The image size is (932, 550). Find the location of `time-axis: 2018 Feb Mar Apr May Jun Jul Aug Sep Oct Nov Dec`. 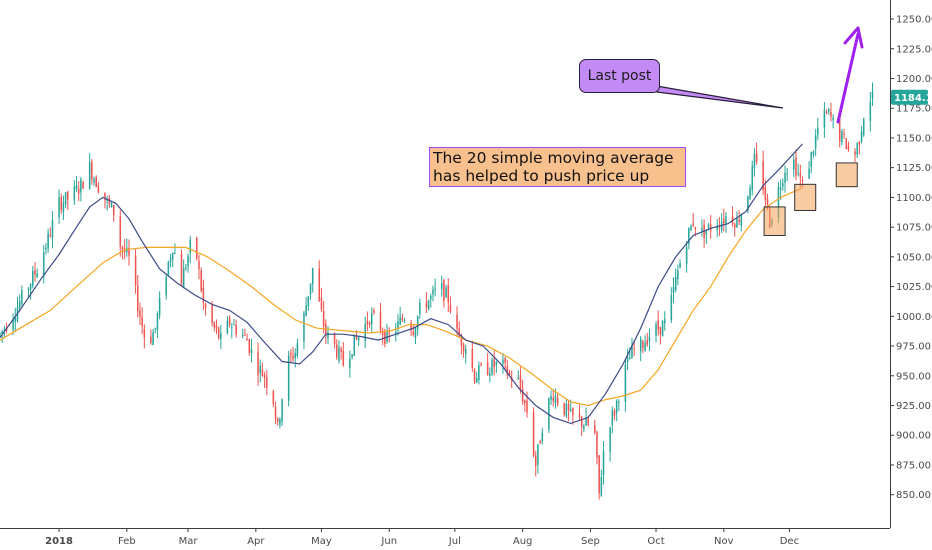

time-axis: 2018 Feb Mar Apr May Jun Jul Aug Sep Oct Nov Dec is located at coordinates (422, 537).